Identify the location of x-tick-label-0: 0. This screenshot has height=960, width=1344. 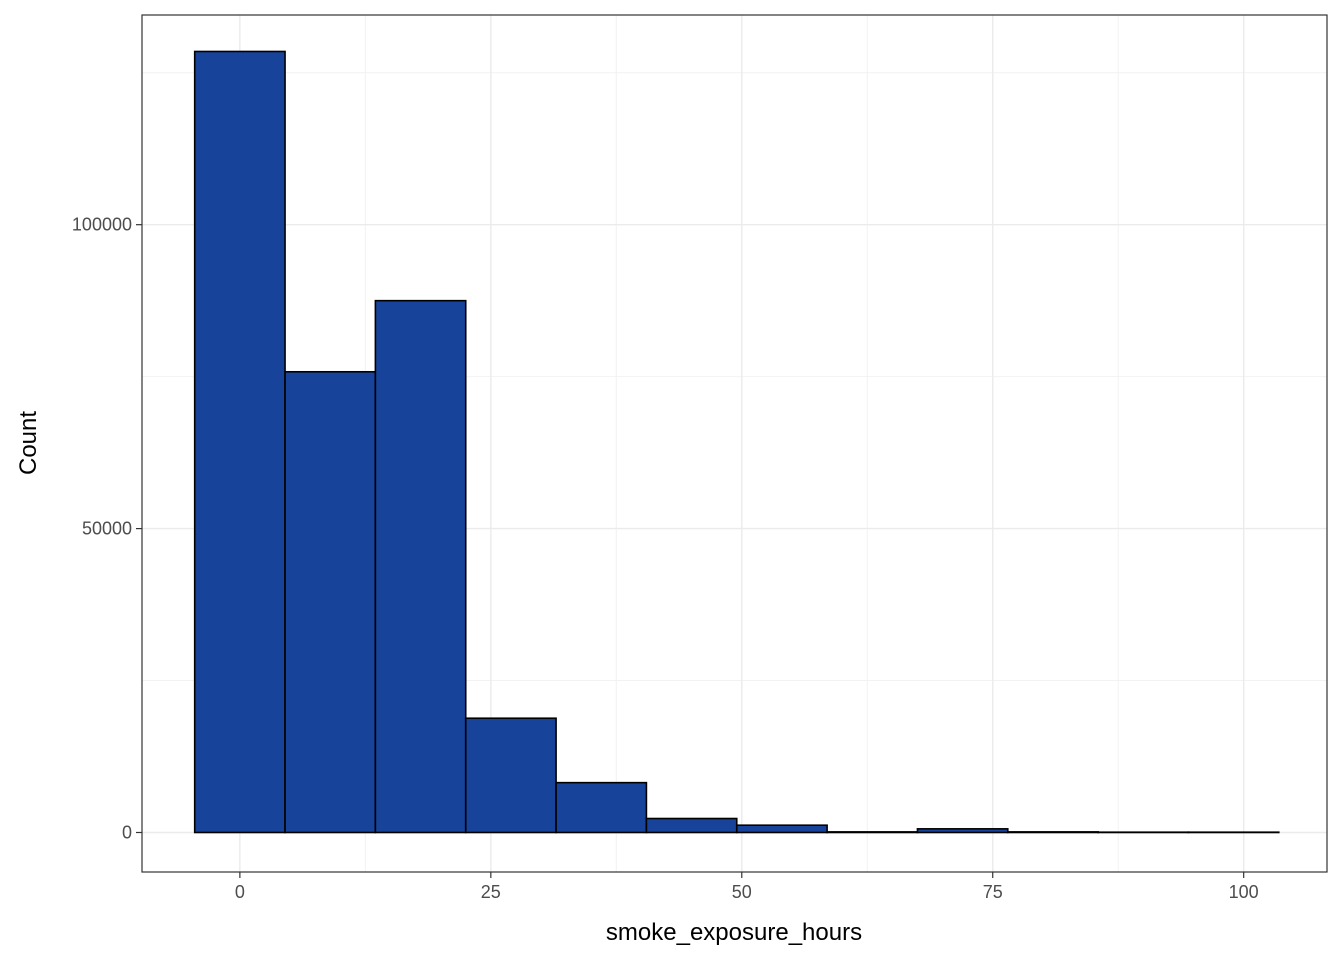
(240, 892).